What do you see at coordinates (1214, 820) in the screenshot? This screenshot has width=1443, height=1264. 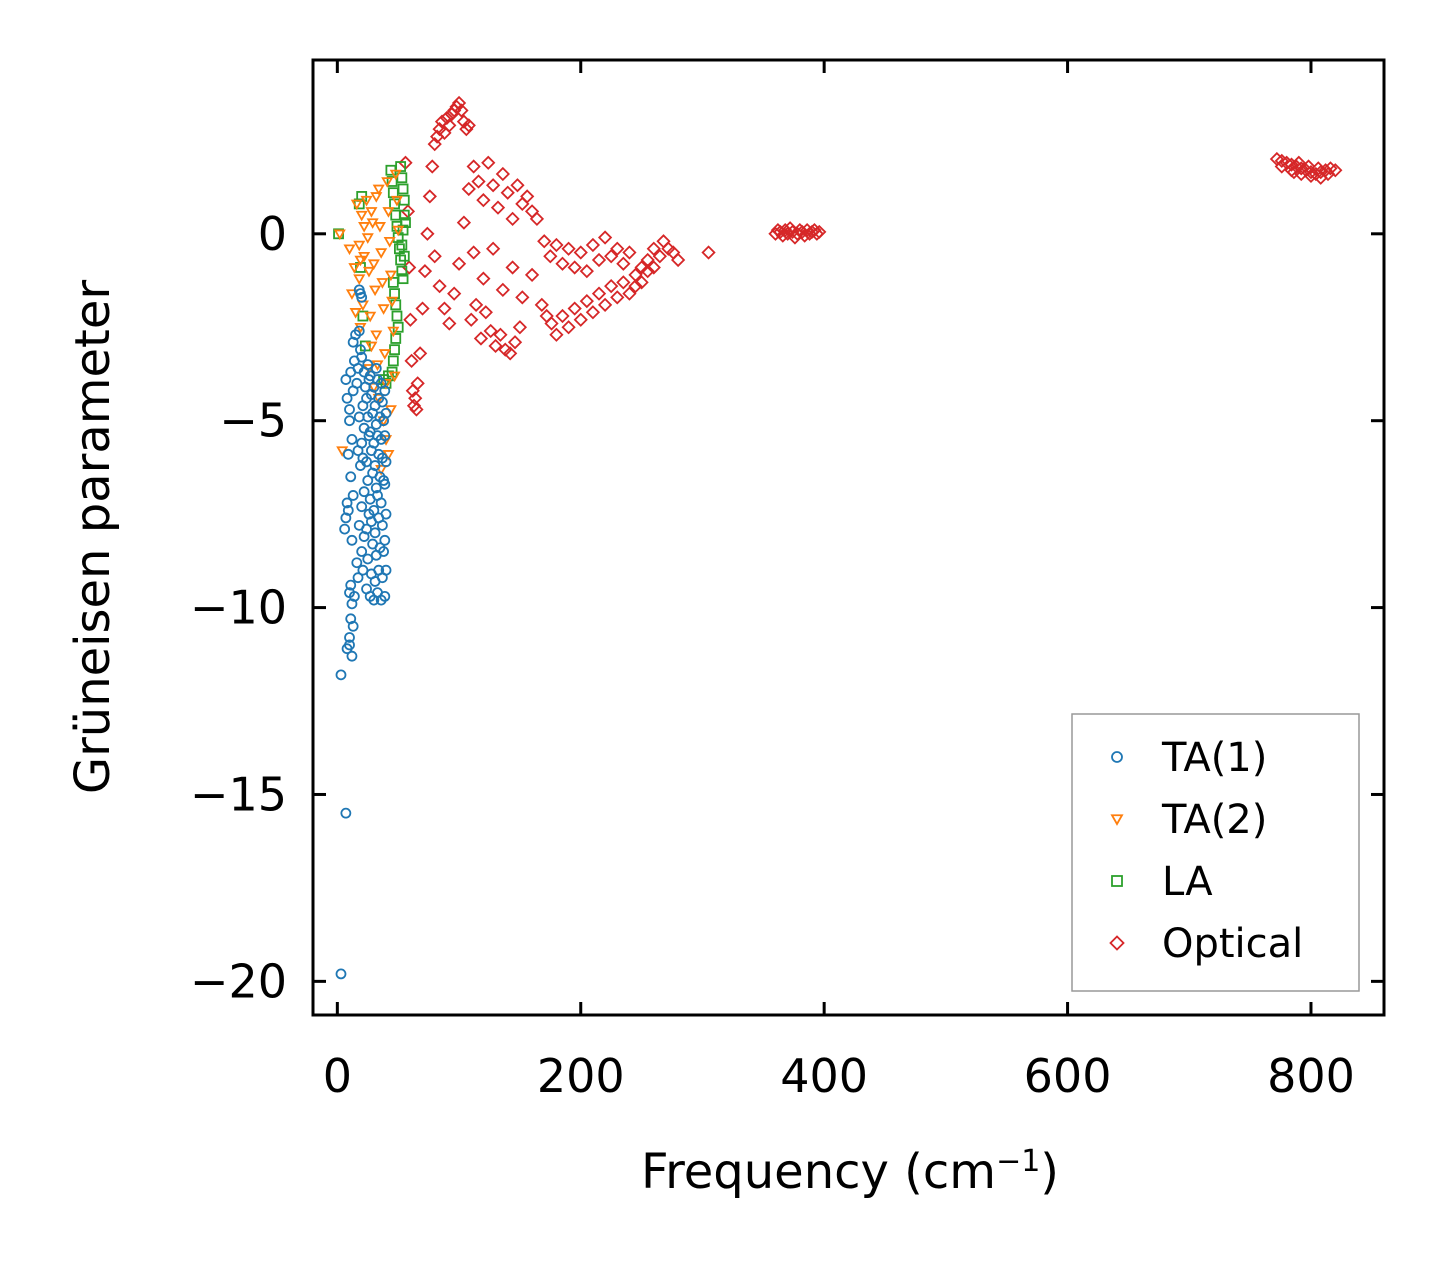 I see `legend-label: TA(2)` at bounding box center [1214, 820].